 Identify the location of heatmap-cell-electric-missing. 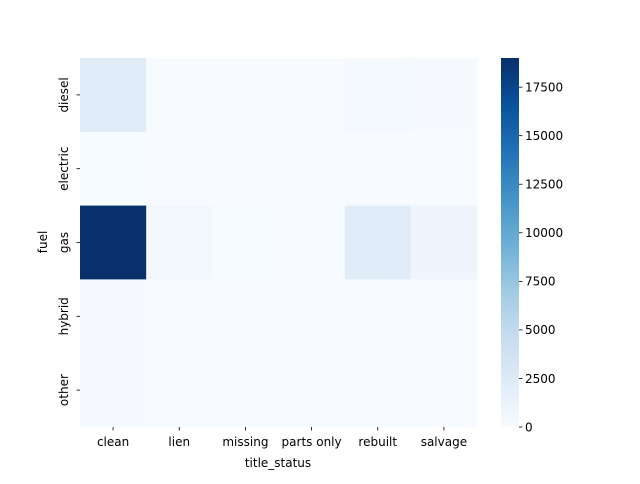
(245, 169).